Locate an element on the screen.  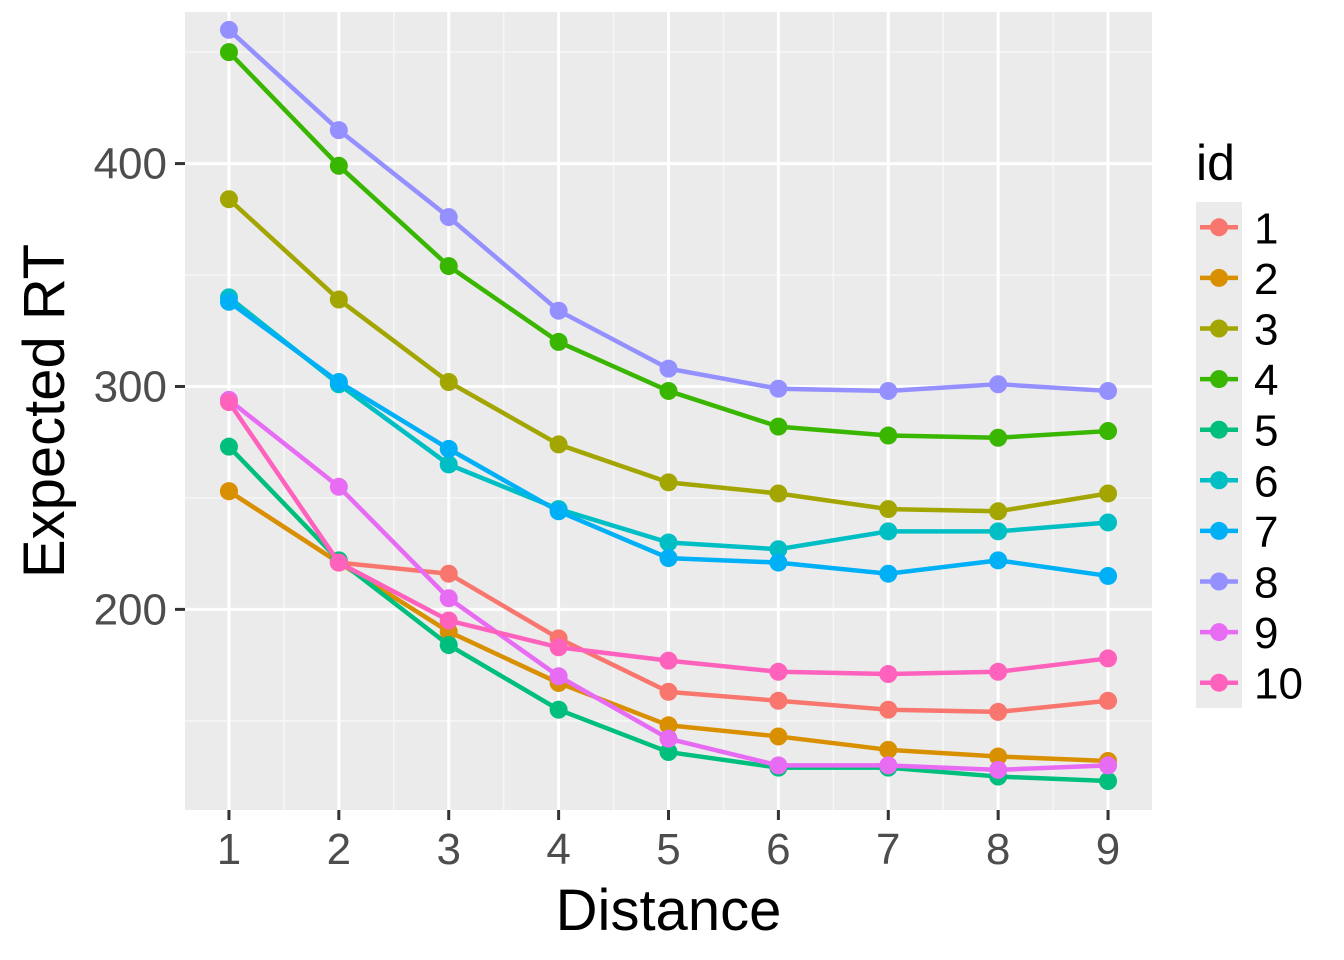
legend-item-6: 6 is located at coordinates (1239, 481).